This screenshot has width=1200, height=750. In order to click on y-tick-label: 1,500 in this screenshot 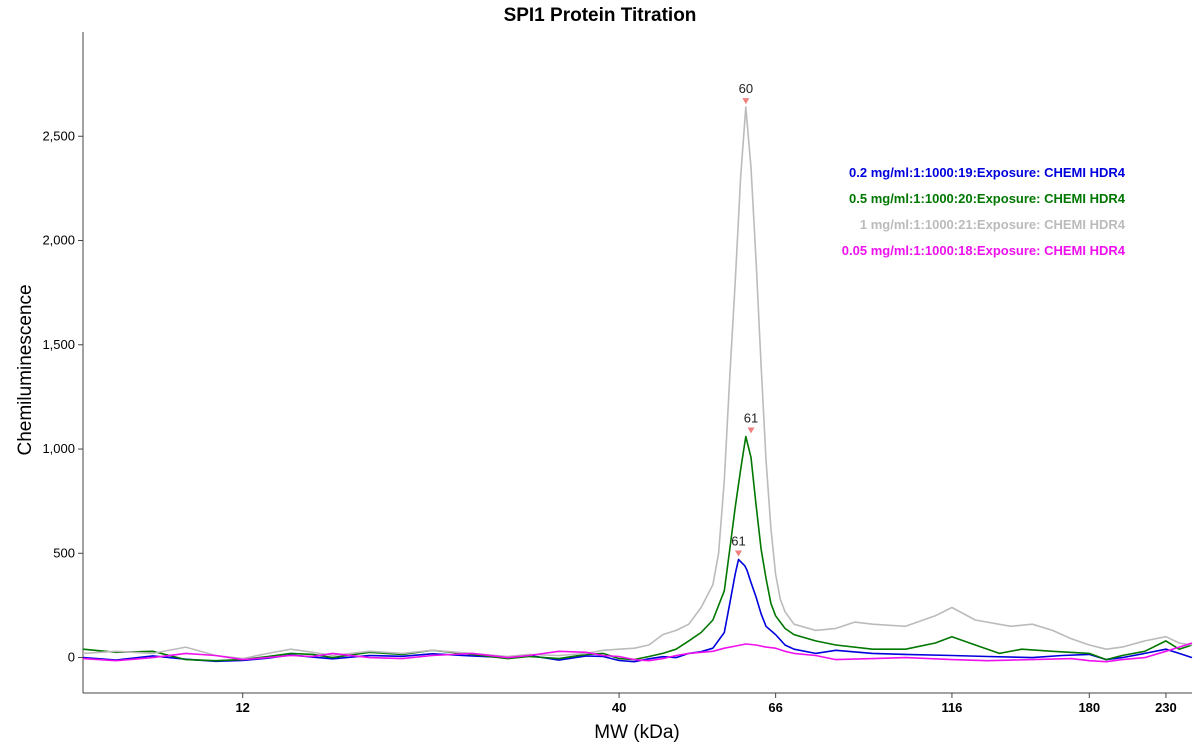, I will do `click(58, 344)`.